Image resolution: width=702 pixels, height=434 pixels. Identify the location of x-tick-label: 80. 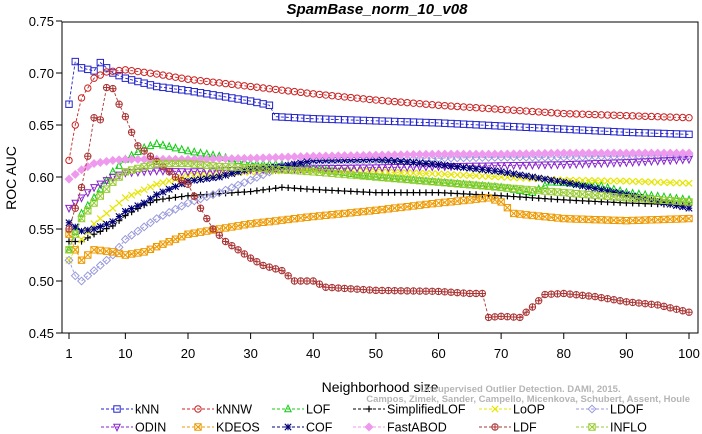
(564, 353).